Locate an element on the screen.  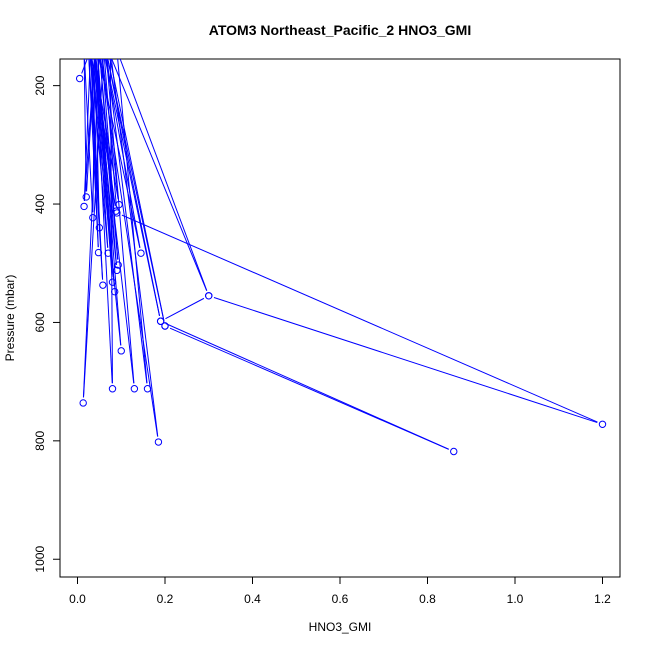
y-tick-label: 400 is located at coordinates (40, 204).